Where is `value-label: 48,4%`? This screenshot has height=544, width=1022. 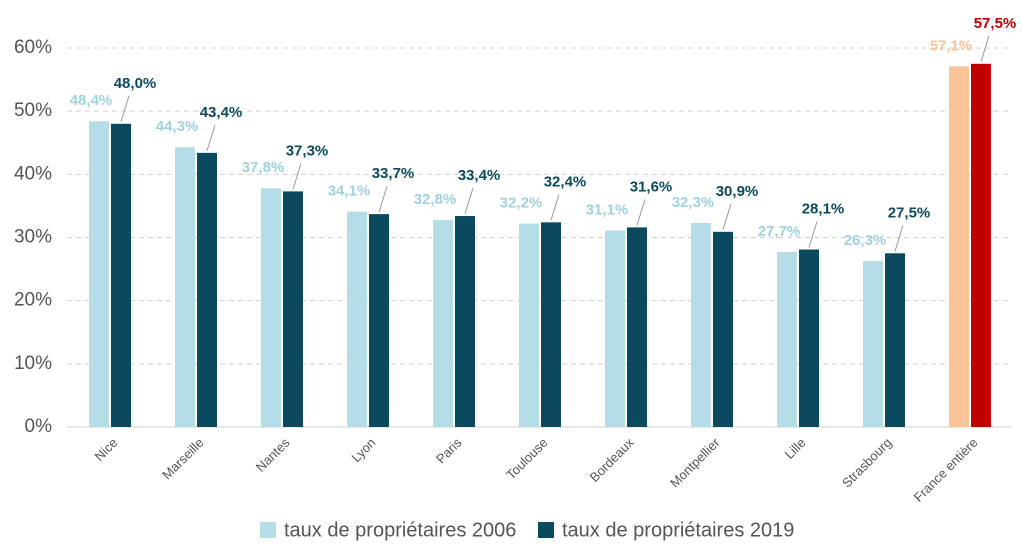 value-label: 48,4% is located at coordinates (91, 100).